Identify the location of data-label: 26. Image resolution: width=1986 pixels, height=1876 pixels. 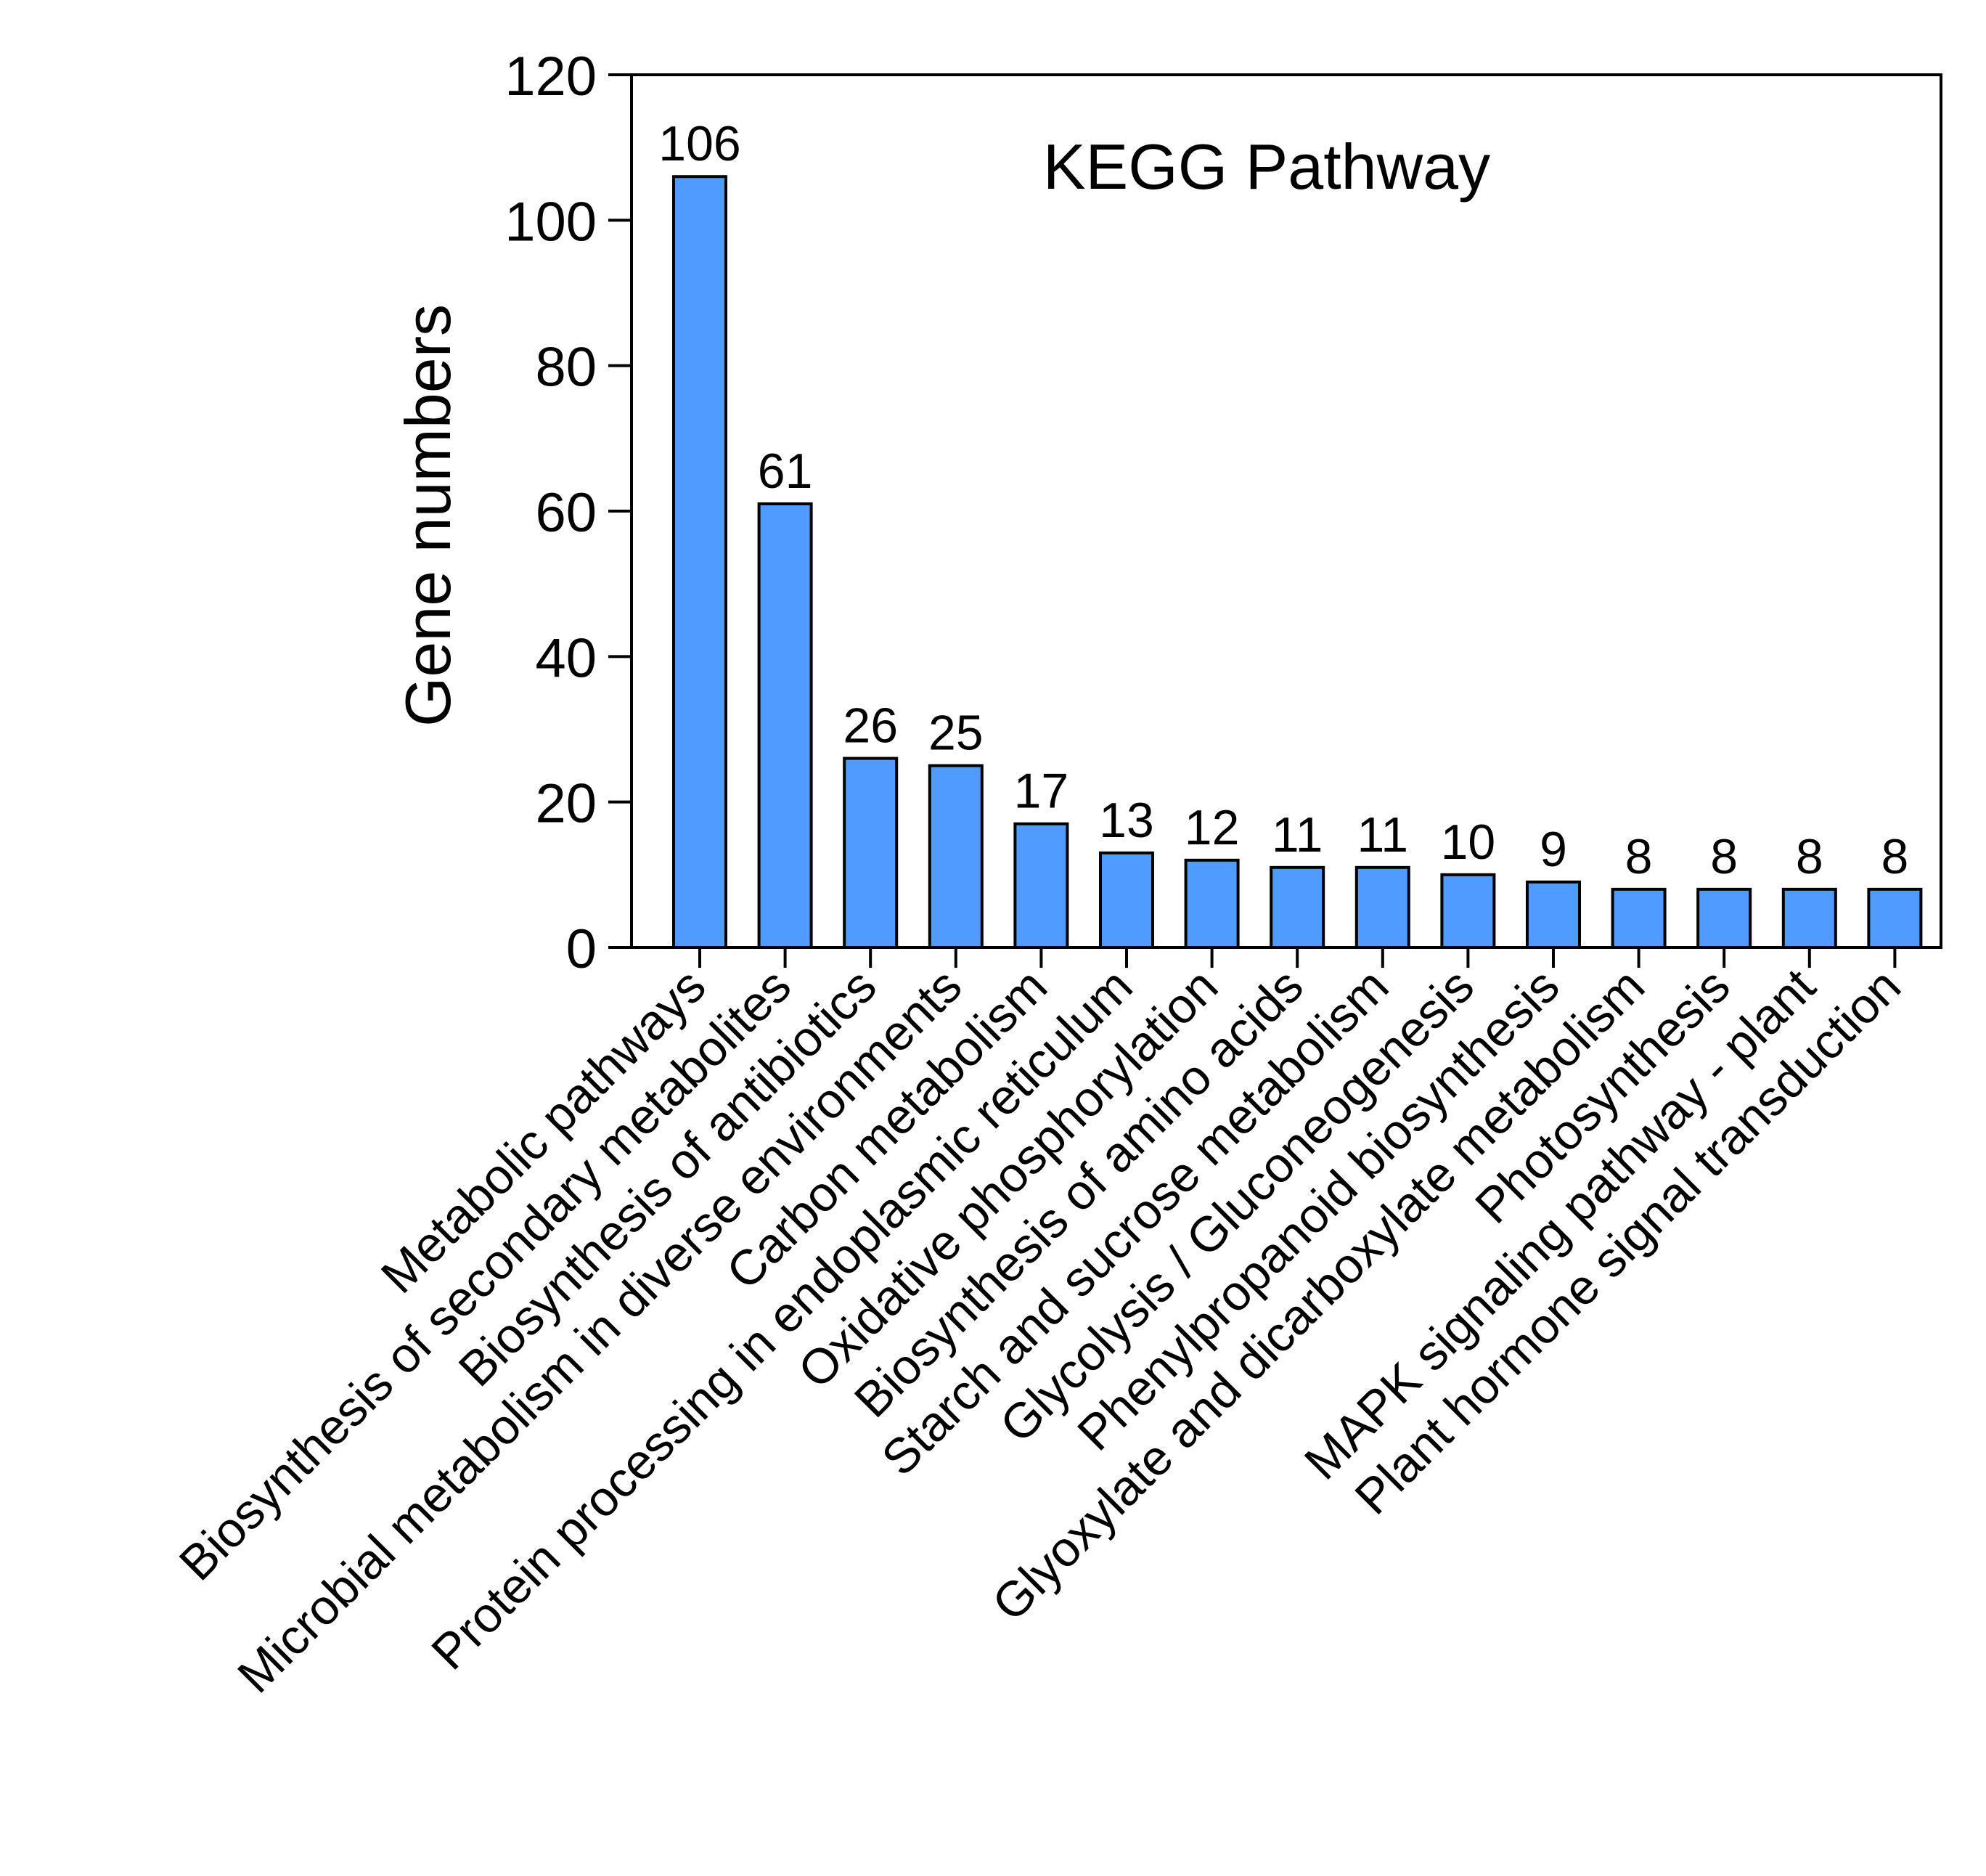
(870, 726).